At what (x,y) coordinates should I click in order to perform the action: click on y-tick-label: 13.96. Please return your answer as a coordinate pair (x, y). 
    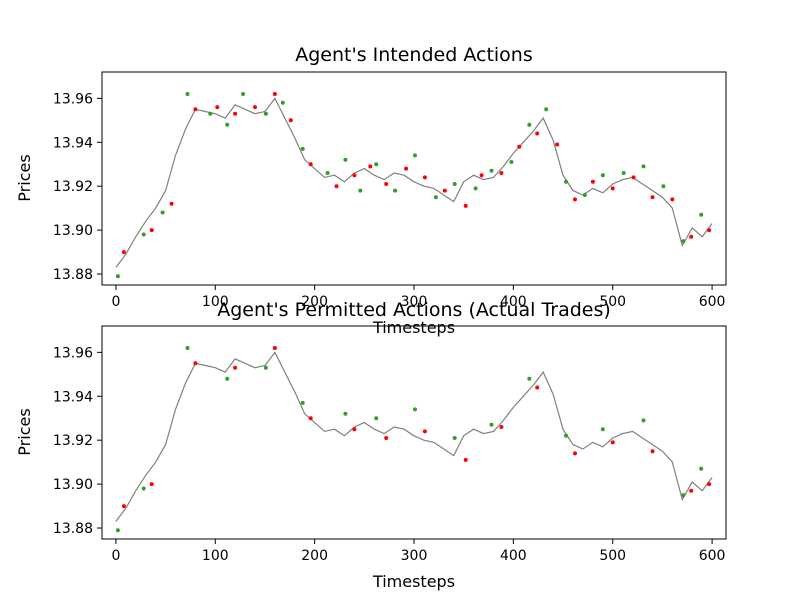
    Looking at the image, I should click on (73, 99).